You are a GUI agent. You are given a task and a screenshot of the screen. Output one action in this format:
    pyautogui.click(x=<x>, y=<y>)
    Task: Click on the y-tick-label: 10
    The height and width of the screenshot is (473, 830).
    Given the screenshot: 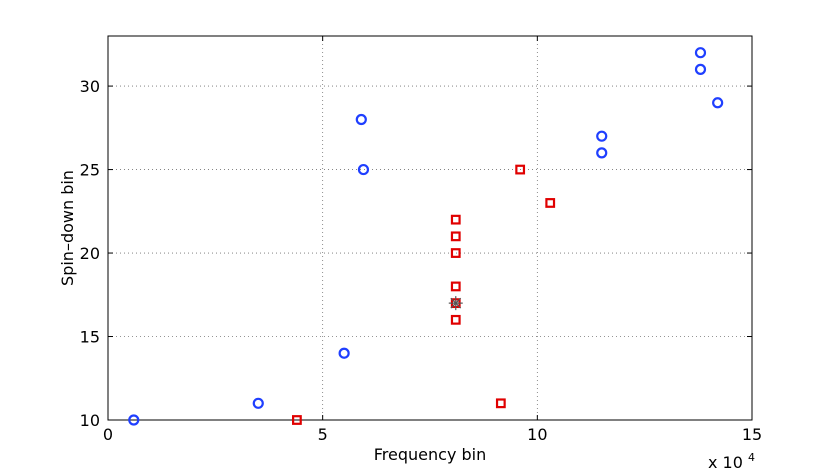 What is the action you would take?
    pyautogui.click(x=90, y=420)
    